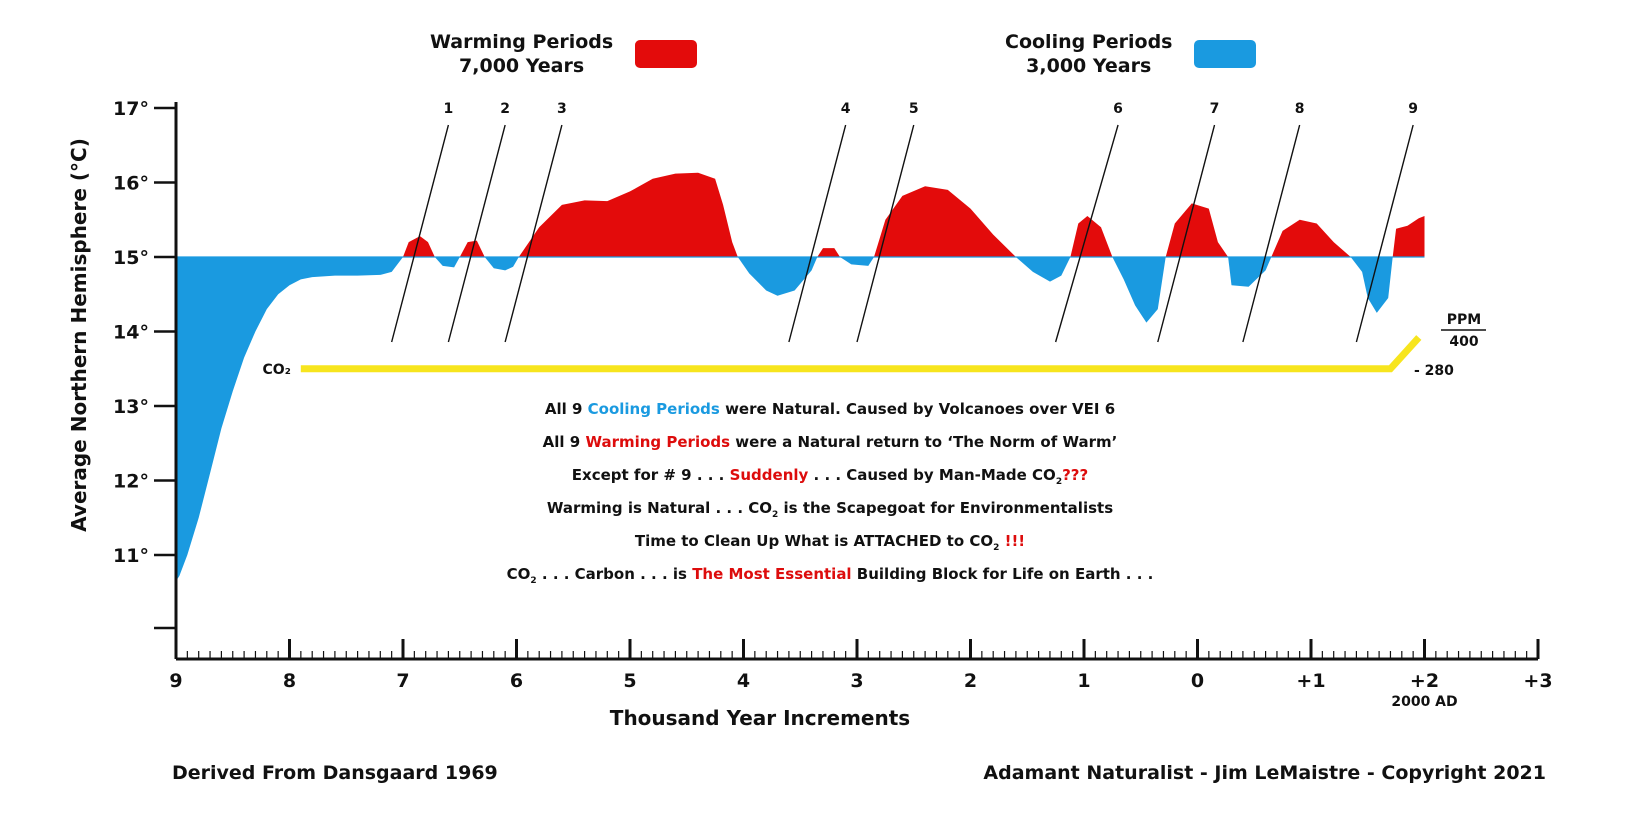 Image resolution: width=1651 pixels, height=815 pixels. Describe the element at coordinates (1310, 681) in the screenshot. I see `x-tick-label-10: +1` at that location.